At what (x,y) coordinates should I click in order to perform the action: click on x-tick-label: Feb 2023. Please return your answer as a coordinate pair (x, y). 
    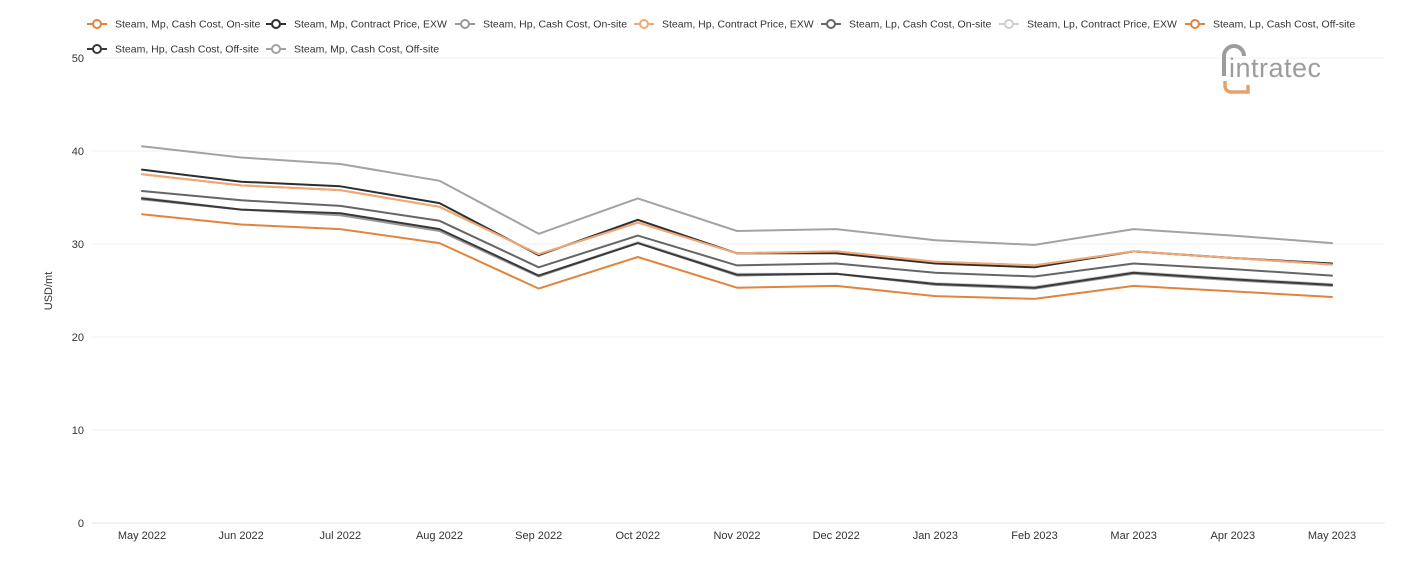
    Looking at the image, I should click on (1034, 536).